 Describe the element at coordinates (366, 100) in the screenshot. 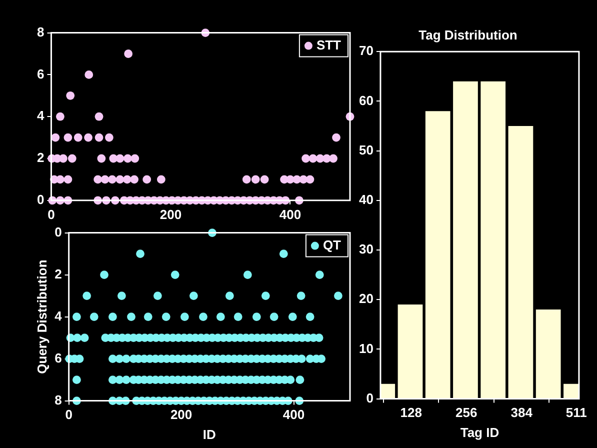

I see `y-tick-label: 60` at that location.